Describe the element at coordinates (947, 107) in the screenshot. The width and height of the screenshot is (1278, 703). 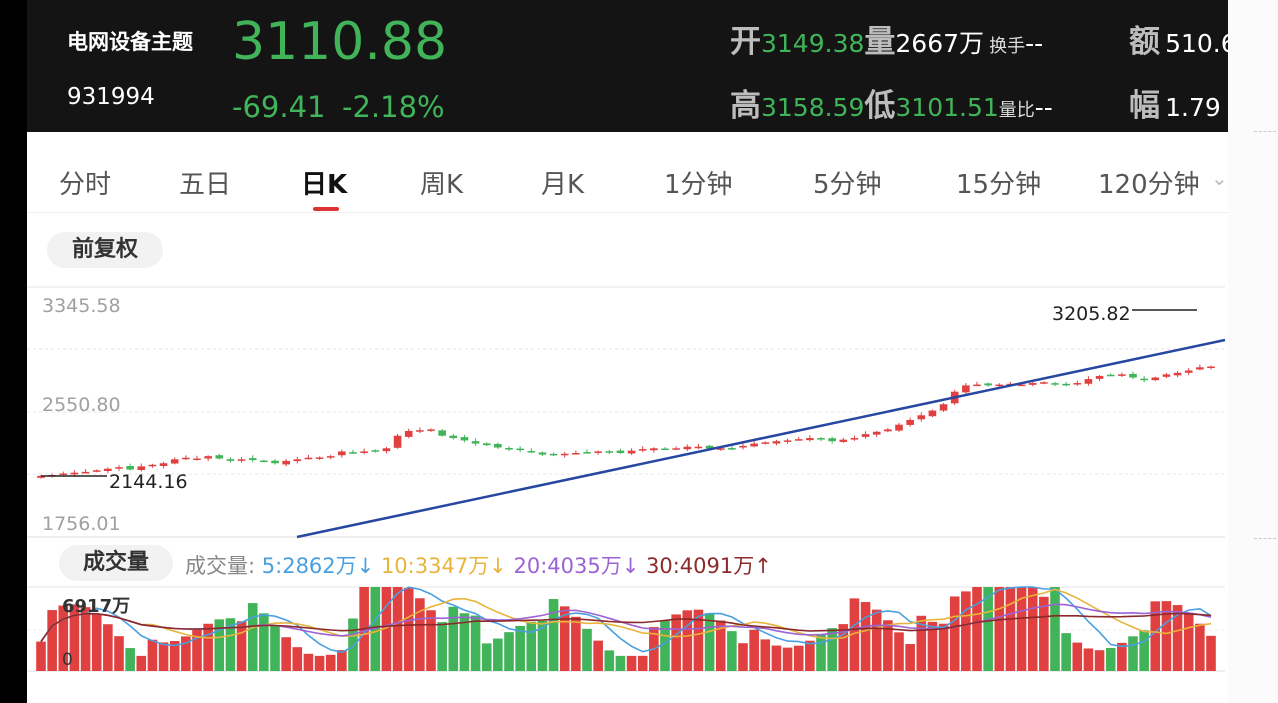
I see `low-value: 3101.51` at that location.